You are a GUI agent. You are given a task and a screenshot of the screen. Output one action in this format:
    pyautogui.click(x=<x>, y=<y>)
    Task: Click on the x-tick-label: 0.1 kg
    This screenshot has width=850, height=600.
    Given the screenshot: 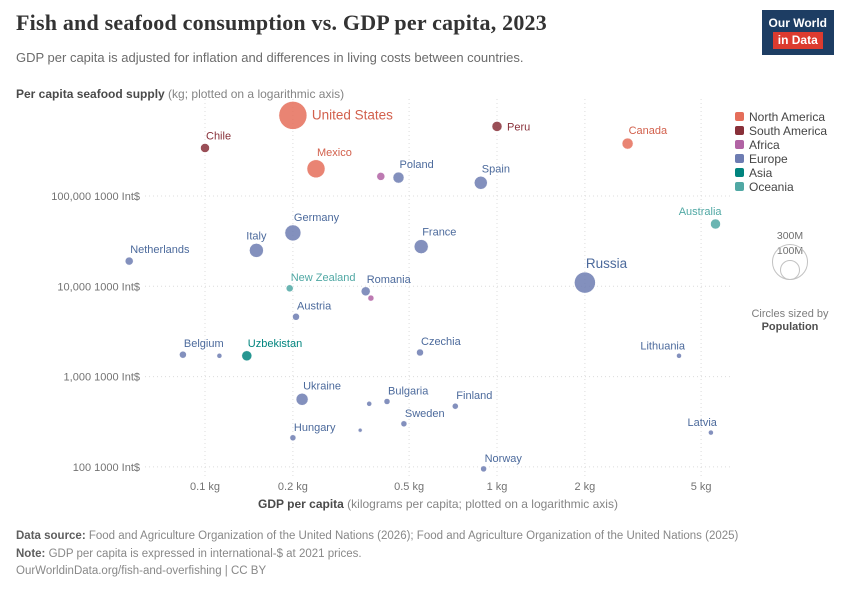 What is the action you would take?
    pyautogui.click(x=205, y=487)
    